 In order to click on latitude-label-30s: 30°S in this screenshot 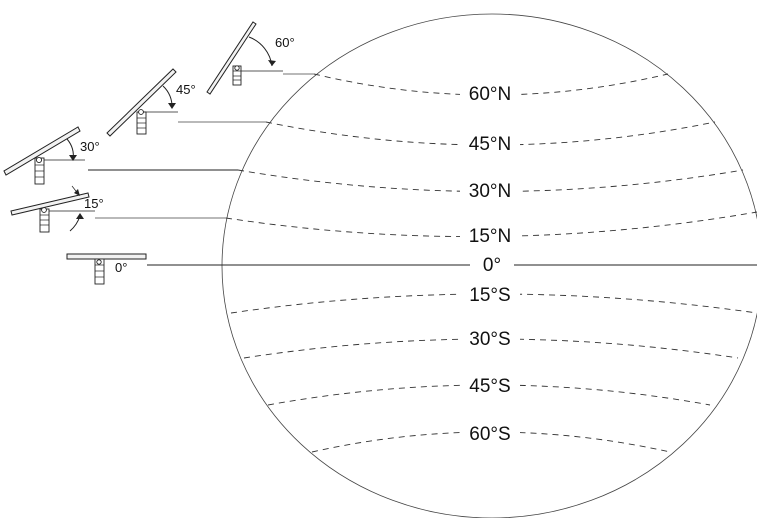, I will do `click(489, 339)`.